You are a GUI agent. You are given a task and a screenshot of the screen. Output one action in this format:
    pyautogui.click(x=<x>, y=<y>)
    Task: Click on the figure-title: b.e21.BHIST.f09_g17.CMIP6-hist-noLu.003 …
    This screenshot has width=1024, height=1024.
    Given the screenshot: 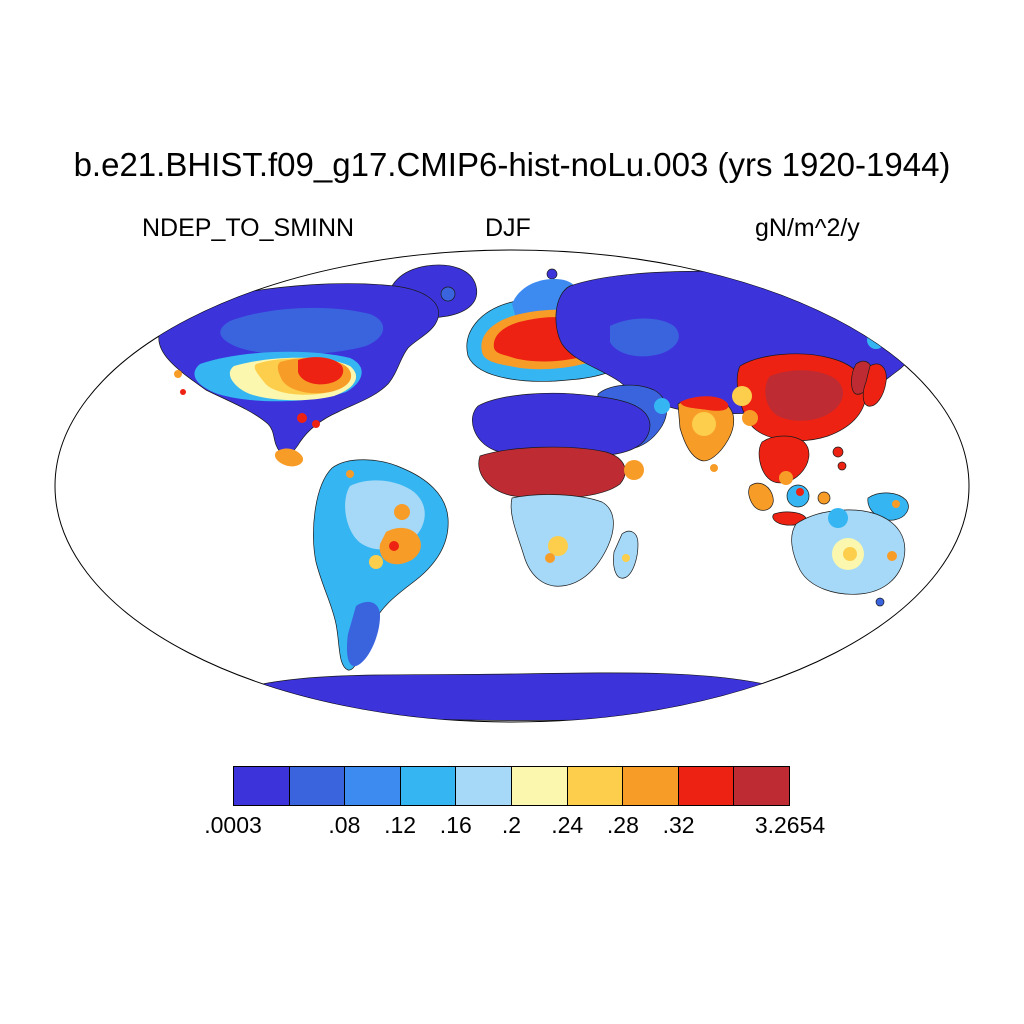 What is the action you would take?
    pyautogui.click(x=512, y=164)
    